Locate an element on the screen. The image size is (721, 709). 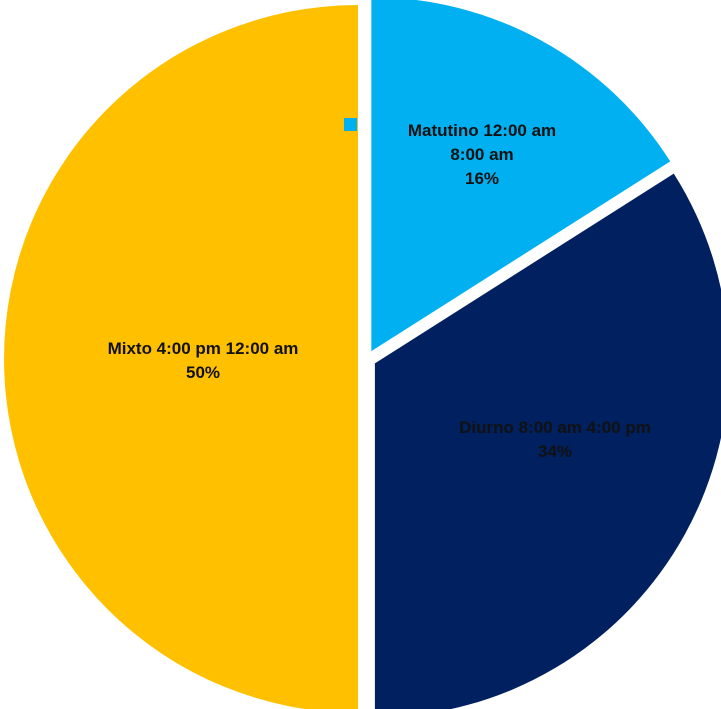
slice-label-2: Diurno 8:00 am 4:00 pm 34% is located at coordinates (555, 439).